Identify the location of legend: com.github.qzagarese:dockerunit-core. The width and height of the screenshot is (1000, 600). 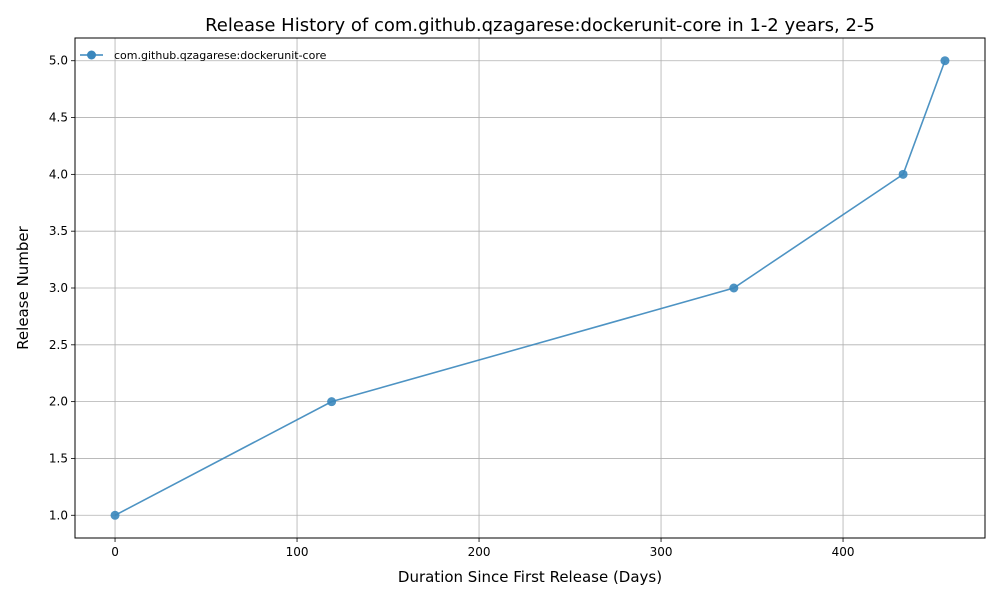
(203, 55).